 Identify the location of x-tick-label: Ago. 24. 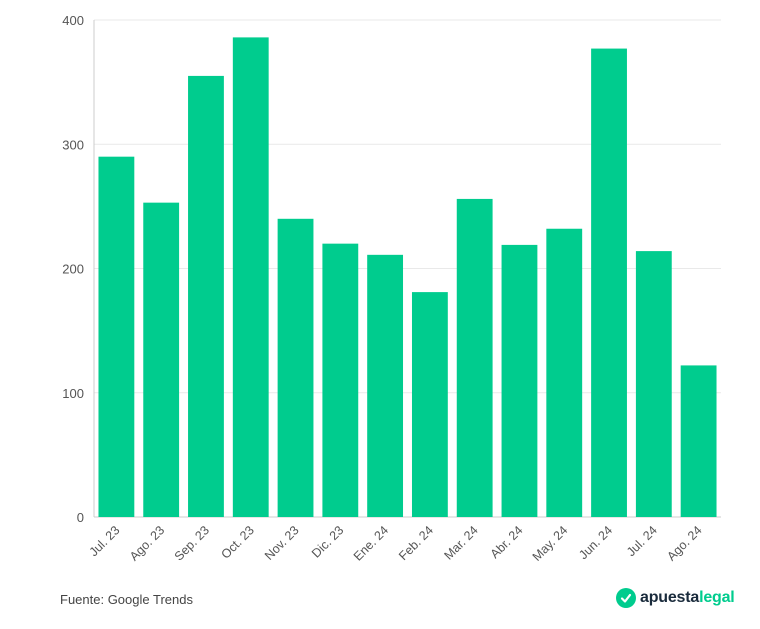
(684, 543).